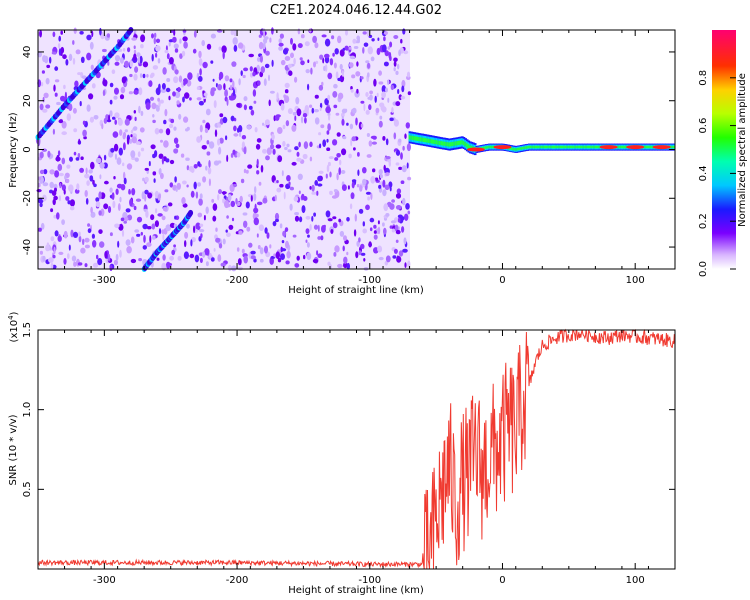 This screenshot has height=600, width=750. What do you see at coordinates (635, 280) in the screenshot?
I see `x-tick-label: 100` at bounding box center [635, 280].